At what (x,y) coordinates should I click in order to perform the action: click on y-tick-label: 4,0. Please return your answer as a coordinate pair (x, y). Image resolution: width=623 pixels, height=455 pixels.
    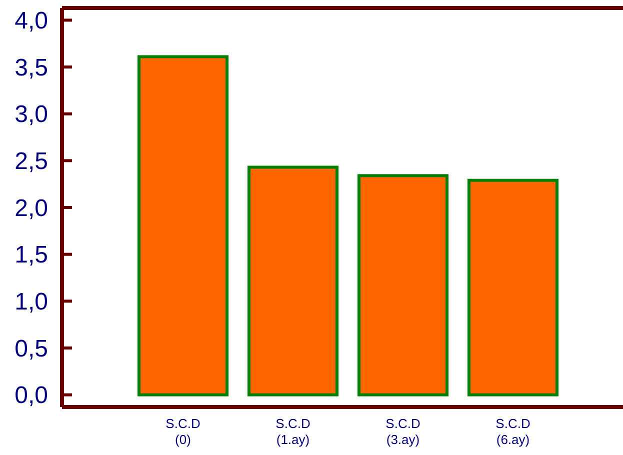
    Looking at the image, I should click on (31, 21).